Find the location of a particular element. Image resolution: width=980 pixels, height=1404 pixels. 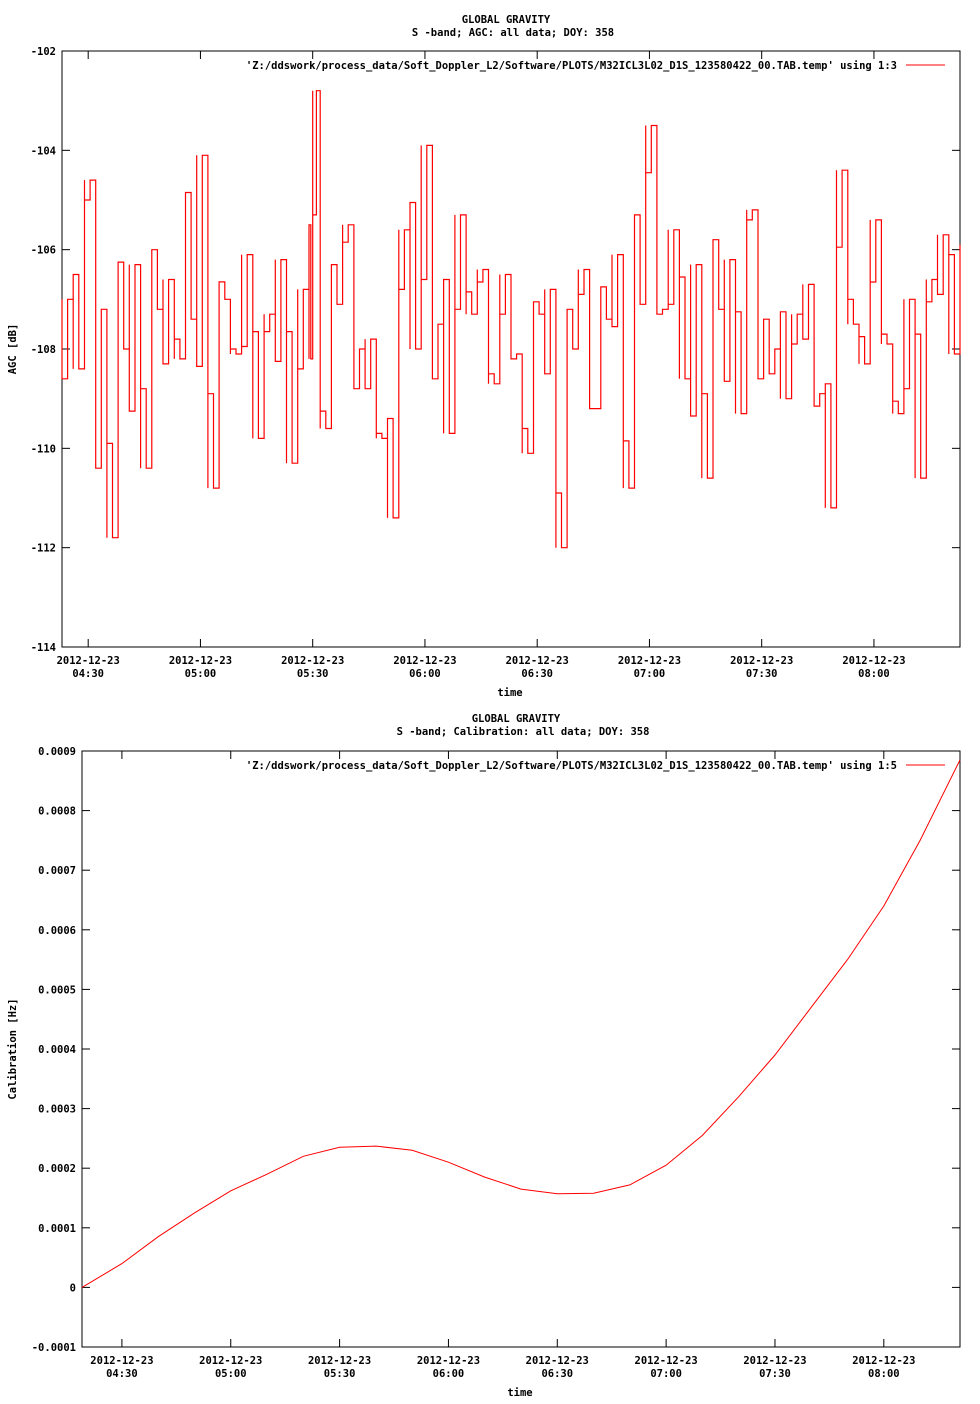

agc-y-tick-label: -110 is located at coordinates (43, 449).